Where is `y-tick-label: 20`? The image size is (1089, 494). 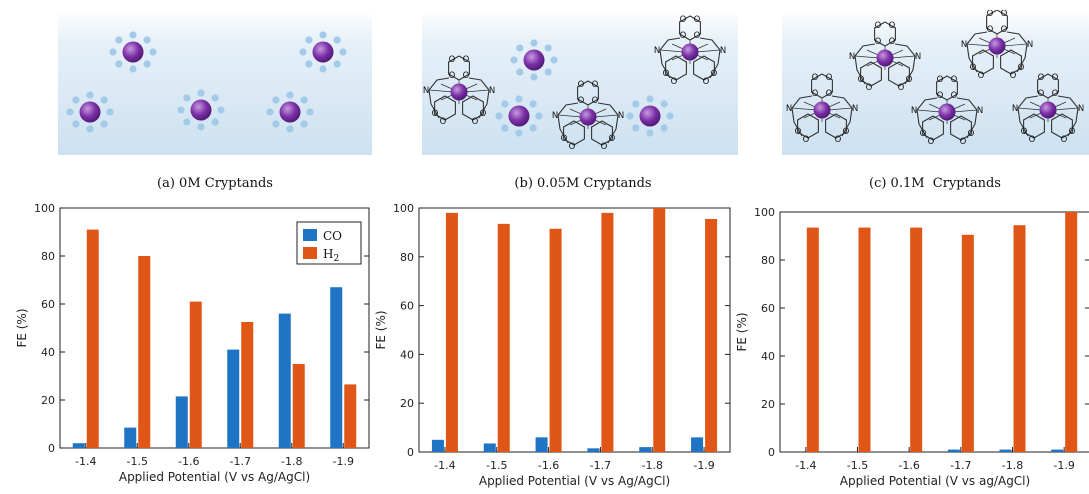 y-tick-label: 20 is located at coordinates (768, 404).